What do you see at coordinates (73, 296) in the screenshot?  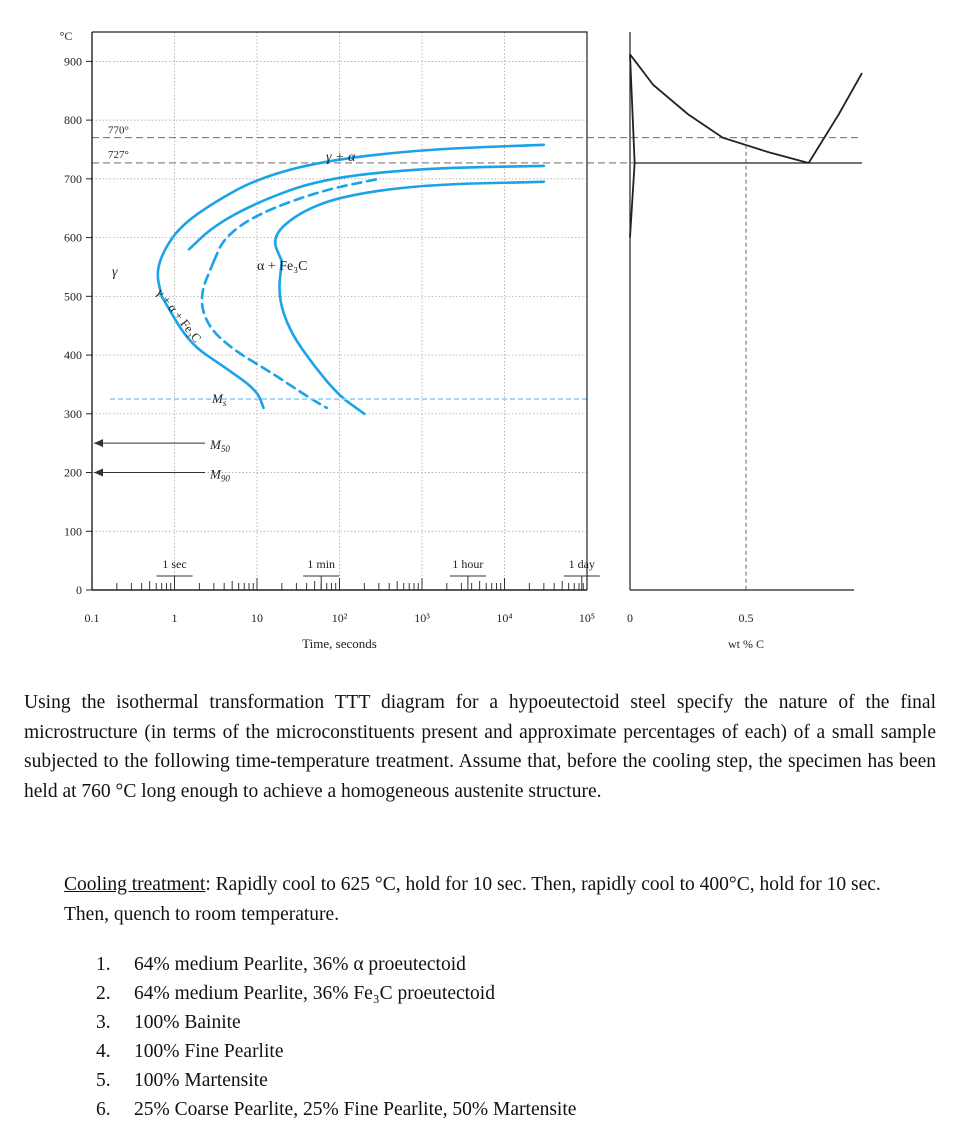 I see `y-tick-label: 500` at bounding box center [73, 296].